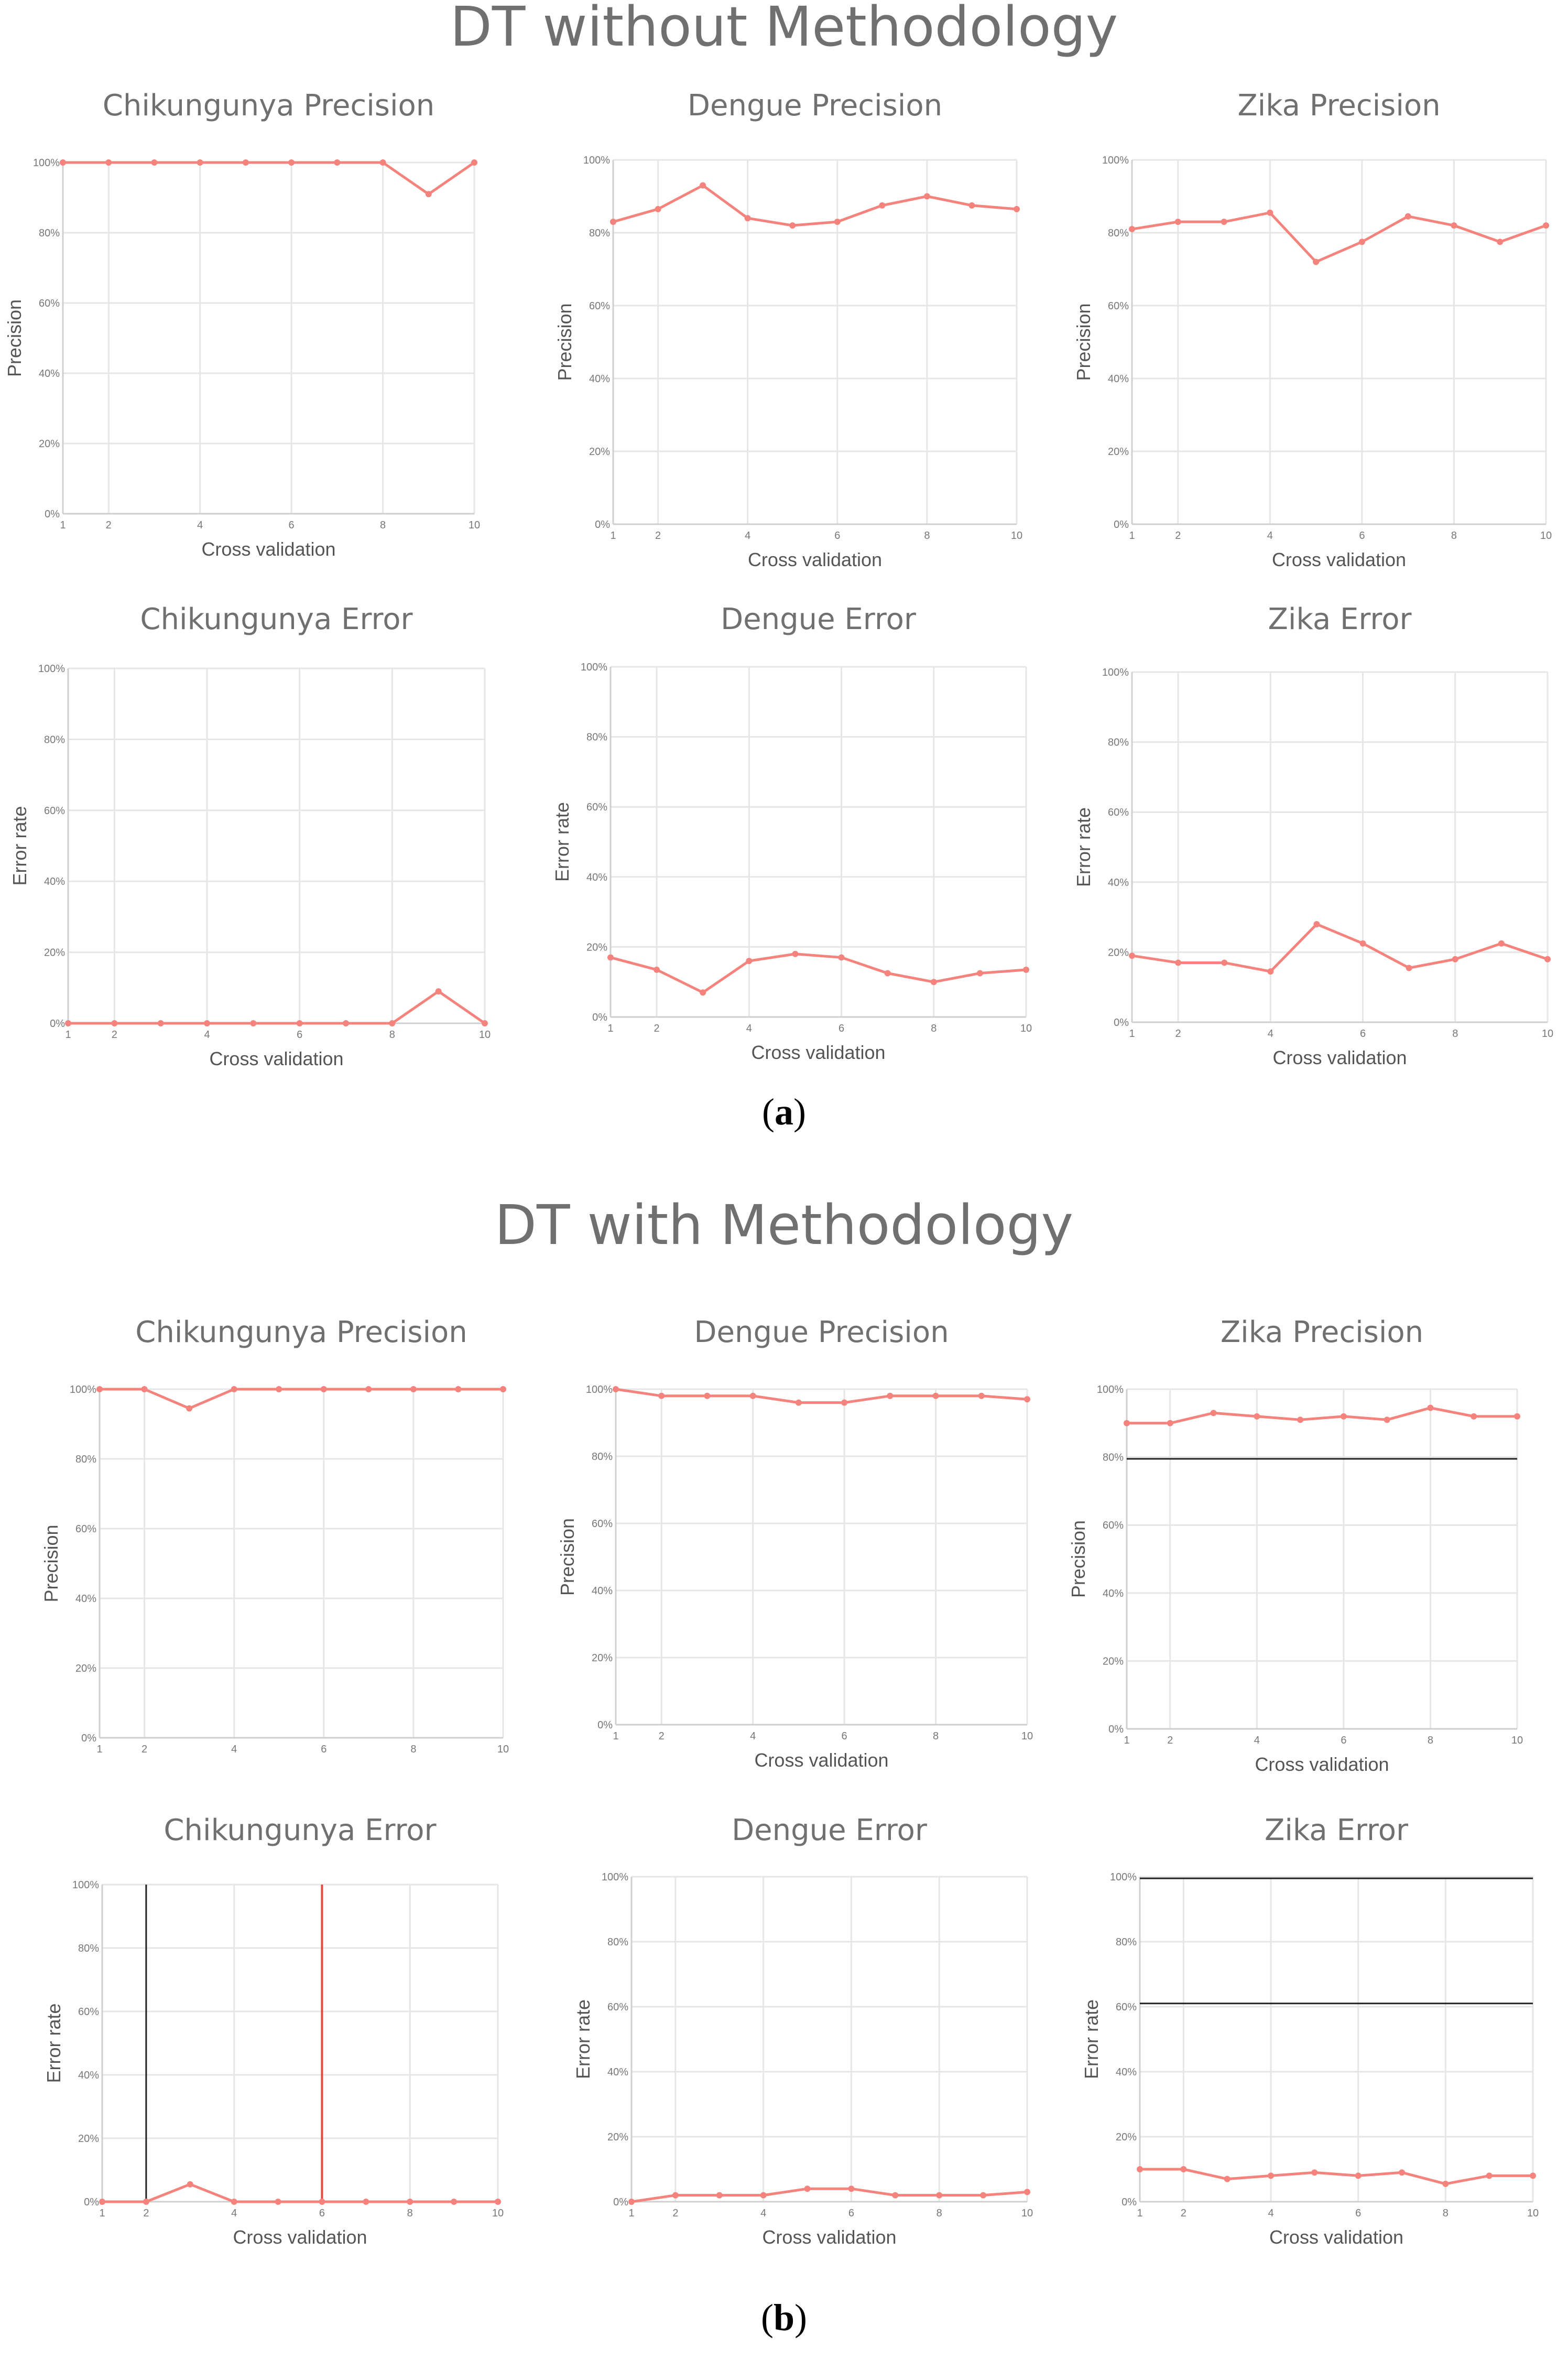 This screenshot has height=2359, width=1568. I want to click on y-axis-label: Precision, so click(14, 338).